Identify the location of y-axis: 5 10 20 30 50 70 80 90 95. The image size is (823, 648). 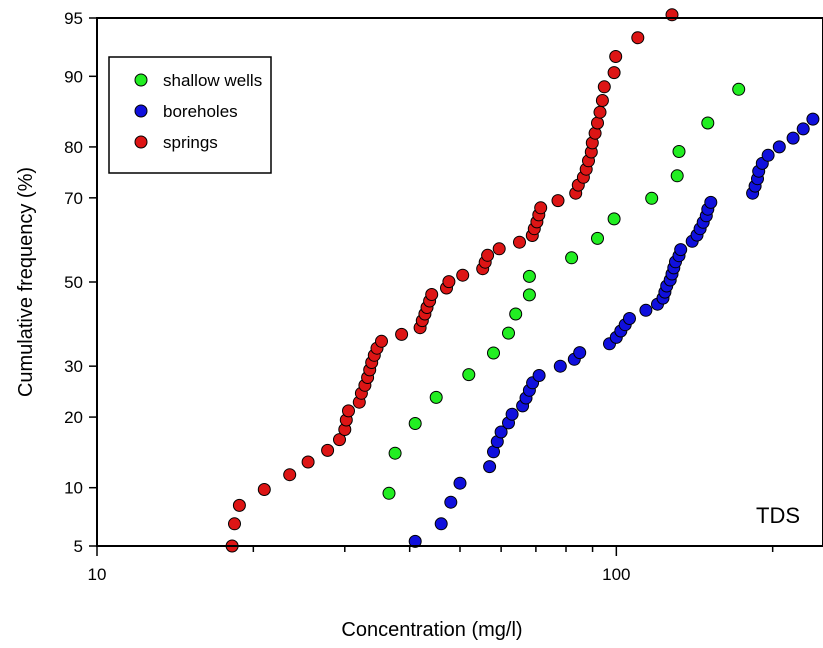
(80, 282).